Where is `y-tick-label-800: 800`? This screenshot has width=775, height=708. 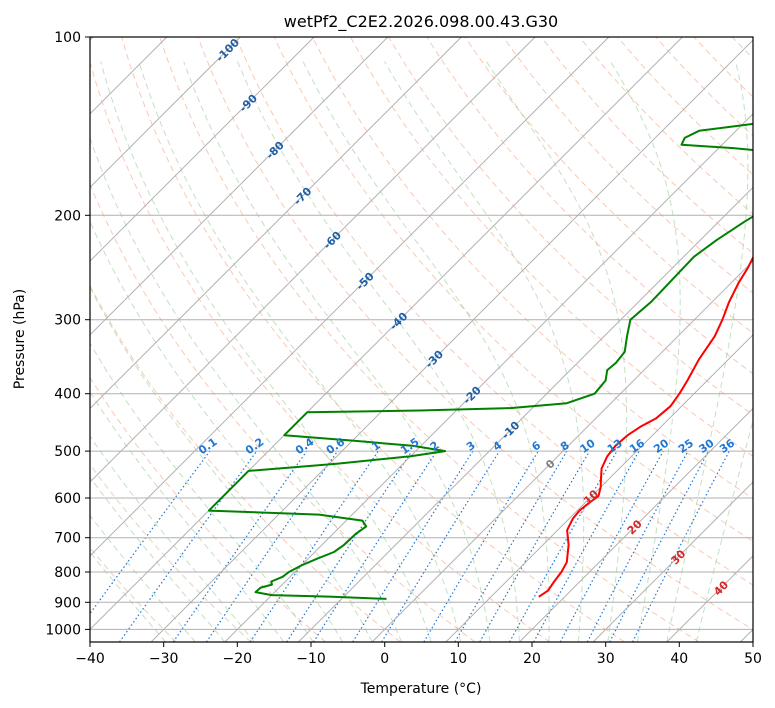
y-tick-label-800: 800 is located at coordinates (67, 573).